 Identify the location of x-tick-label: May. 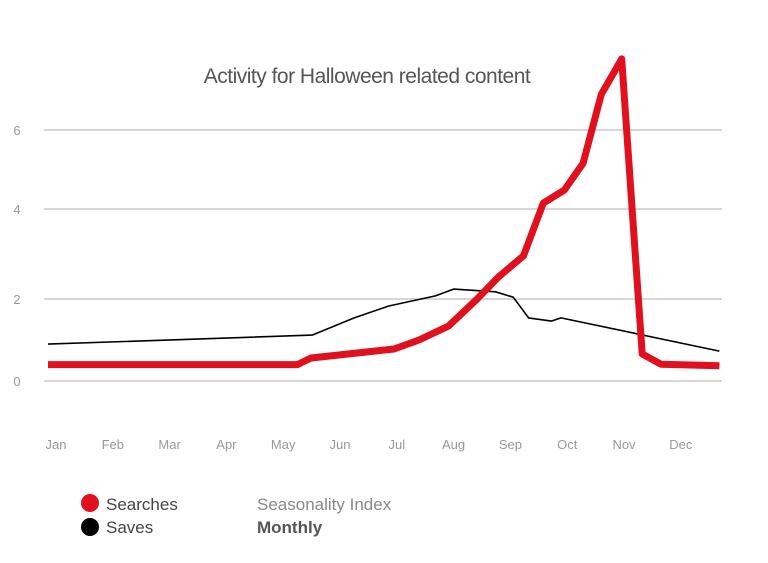
(283, 444).